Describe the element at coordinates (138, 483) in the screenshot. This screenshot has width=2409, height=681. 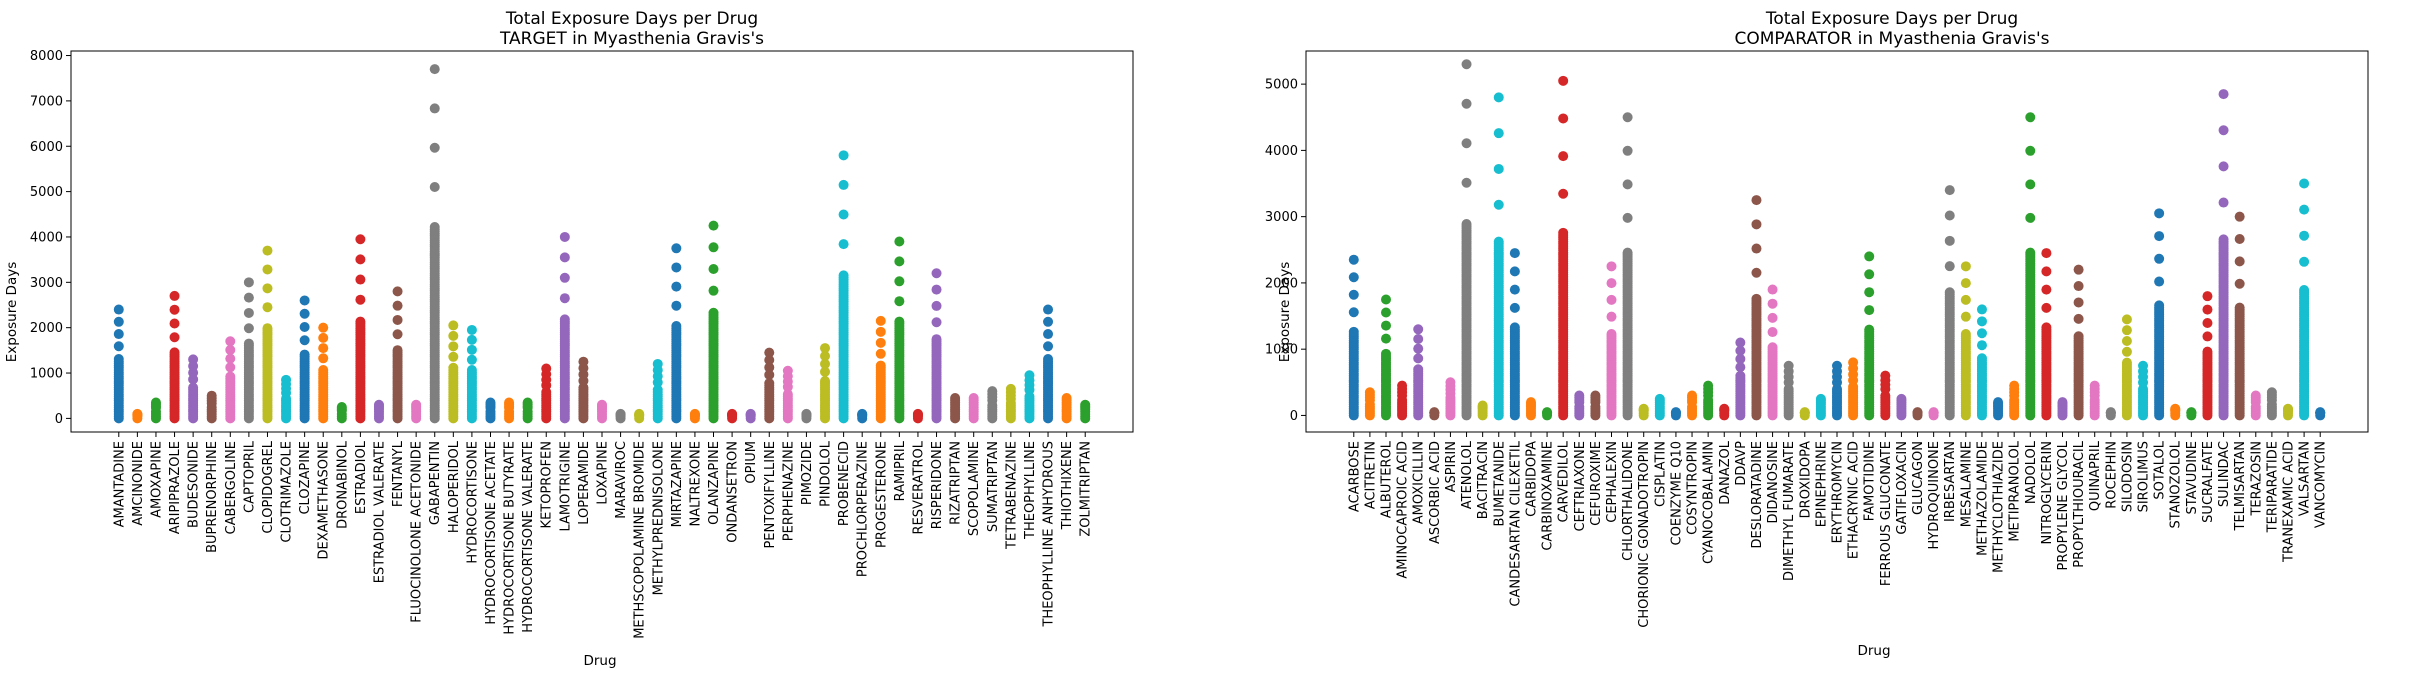
I see `target-xtick-label: AMCINONIDE` at that location.